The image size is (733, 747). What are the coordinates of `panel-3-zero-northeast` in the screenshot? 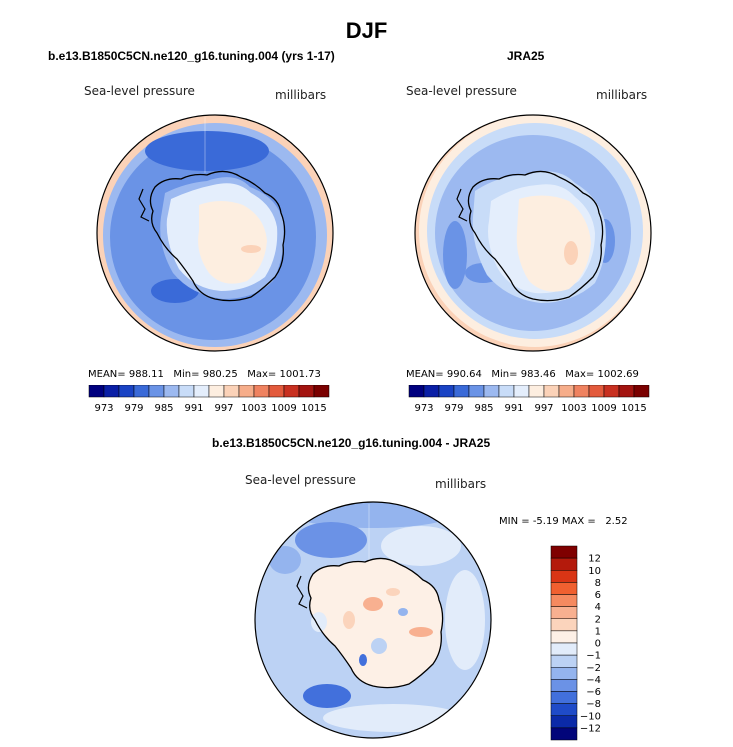 It's located at (421, 546).